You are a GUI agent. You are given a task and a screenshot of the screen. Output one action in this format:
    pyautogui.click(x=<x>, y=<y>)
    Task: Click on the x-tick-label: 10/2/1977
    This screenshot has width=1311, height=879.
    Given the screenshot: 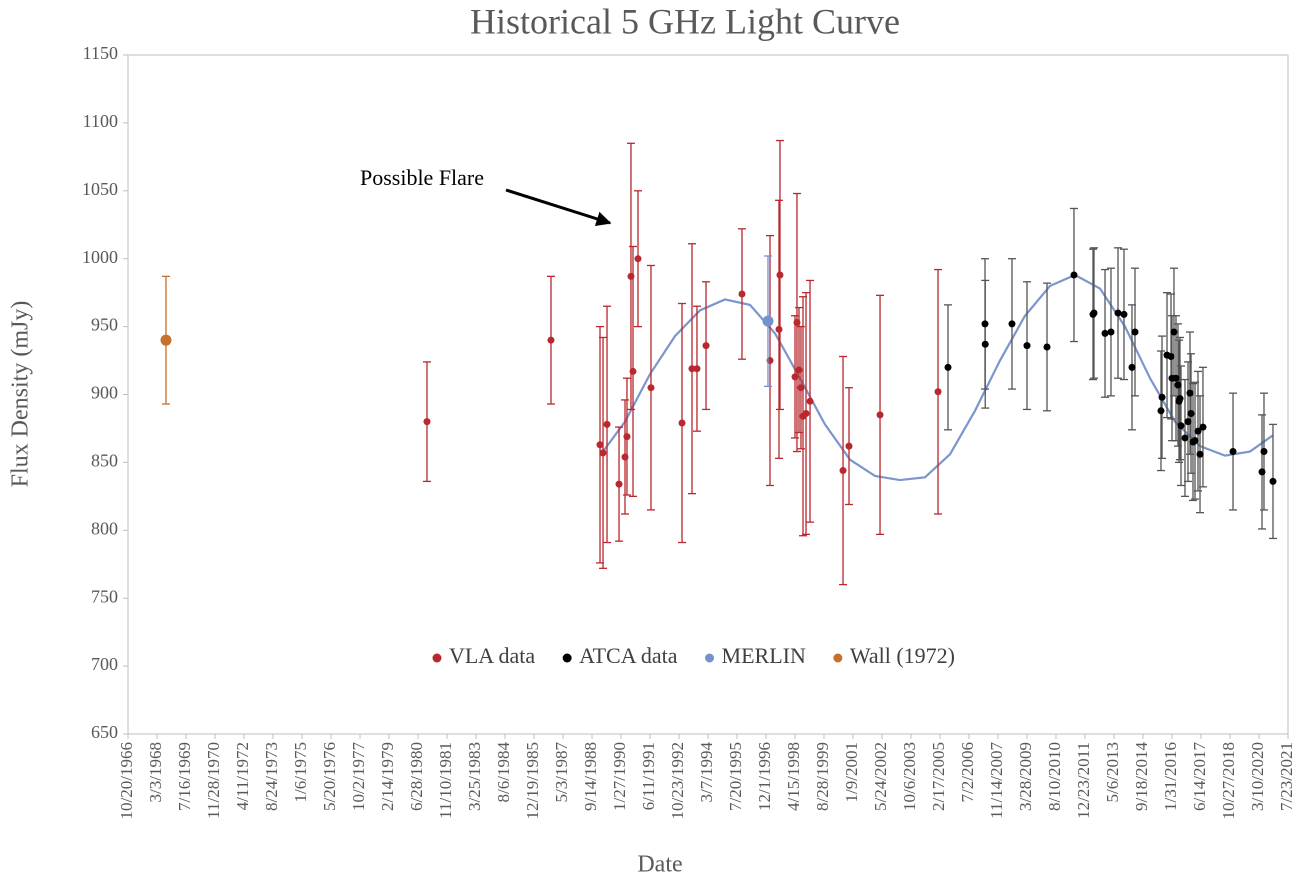 What is the action you would take?
    pyautogui.click(x=358, y=776)
    